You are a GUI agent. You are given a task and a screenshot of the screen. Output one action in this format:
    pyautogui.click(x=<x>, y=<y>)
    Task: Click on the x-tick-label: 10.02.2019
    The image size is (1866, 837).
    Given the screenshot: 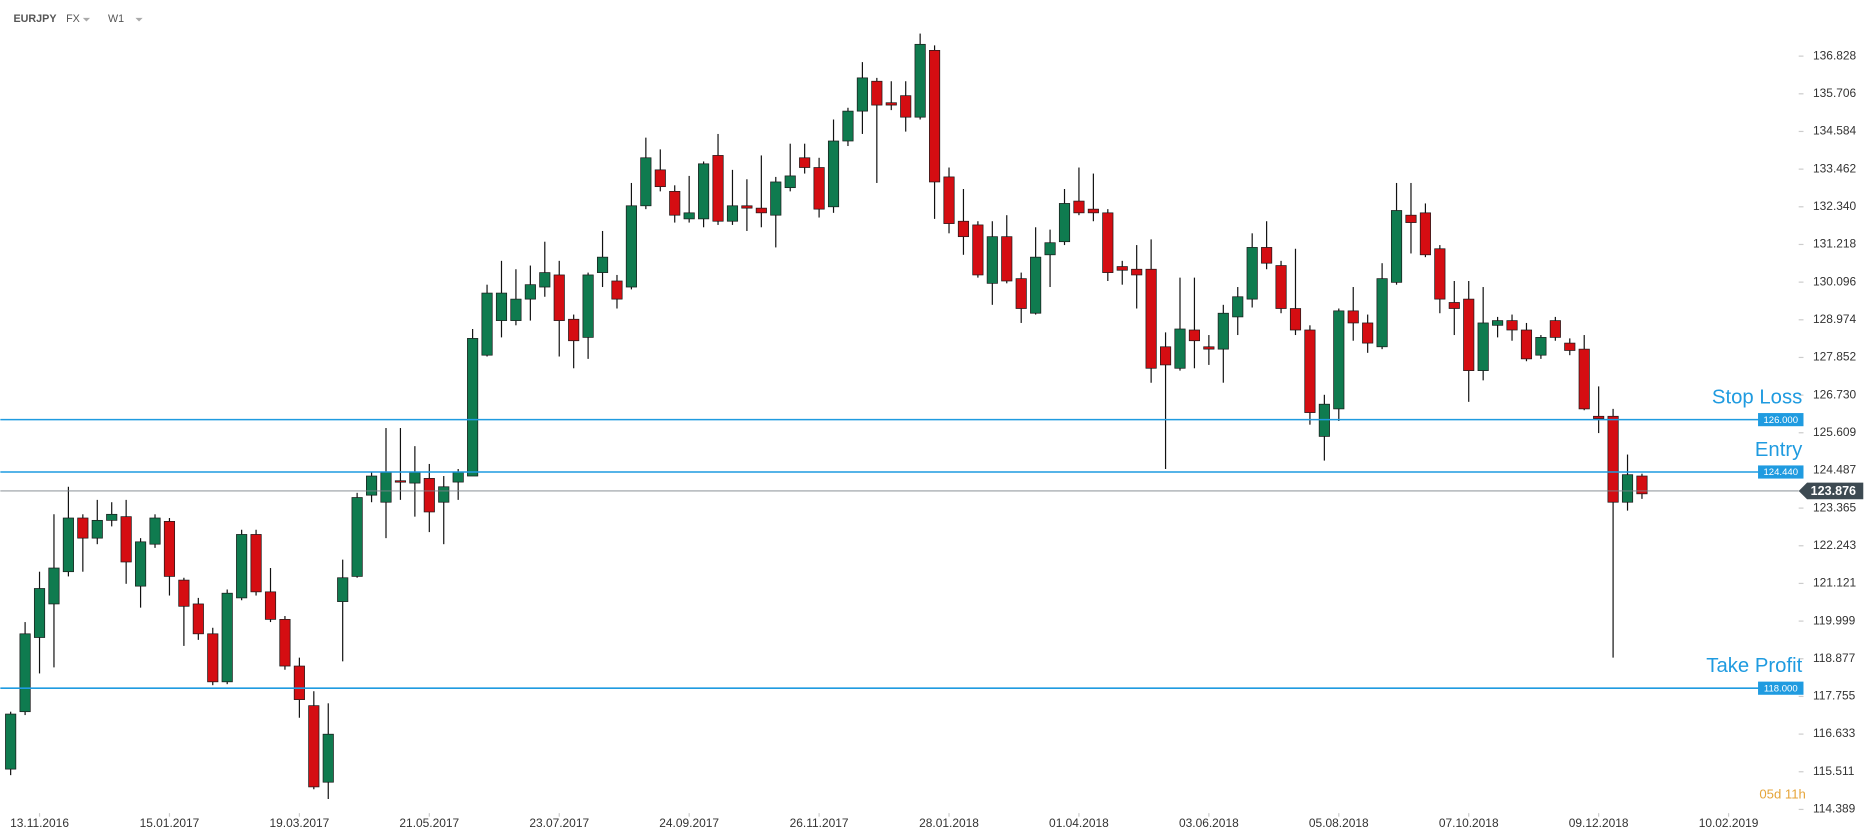 What is the action you would take?
    pyautogui.click(x=1729, y=823)
    